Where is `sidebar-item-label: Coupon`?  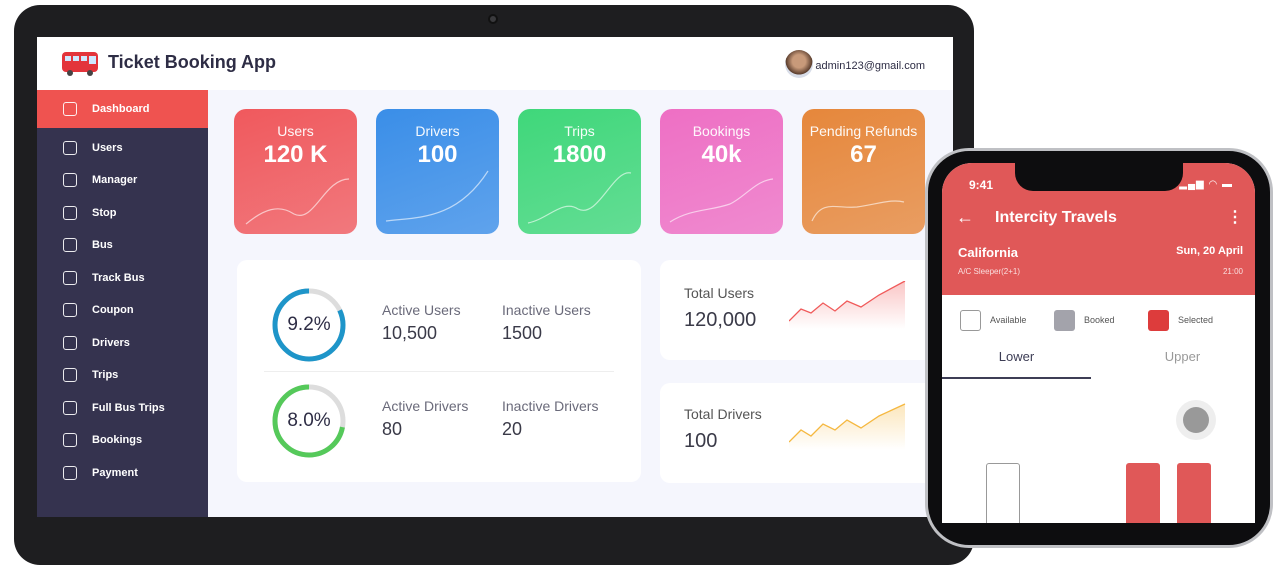 sidebar-item-label: Coupon is located at coordinates (113, 310).